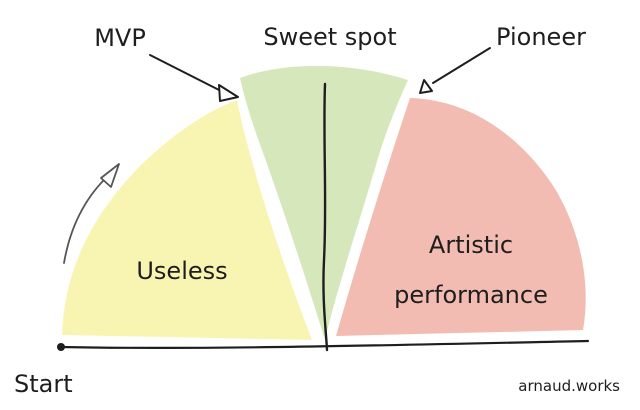 This screenshot has height=410, width=640. What do you see at coordinates (461, 65) in the screenshot?
I see `pioneer-arrow` at bounding box center [461, 65].